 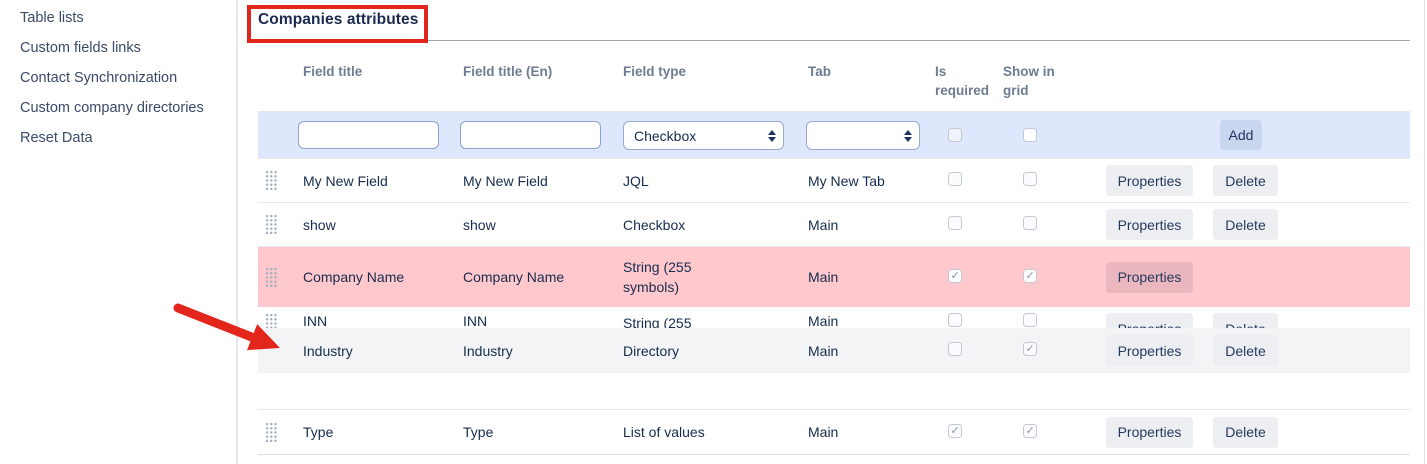 I want to click on cell-field-title-en: Industry, so click(x=543, y=351).